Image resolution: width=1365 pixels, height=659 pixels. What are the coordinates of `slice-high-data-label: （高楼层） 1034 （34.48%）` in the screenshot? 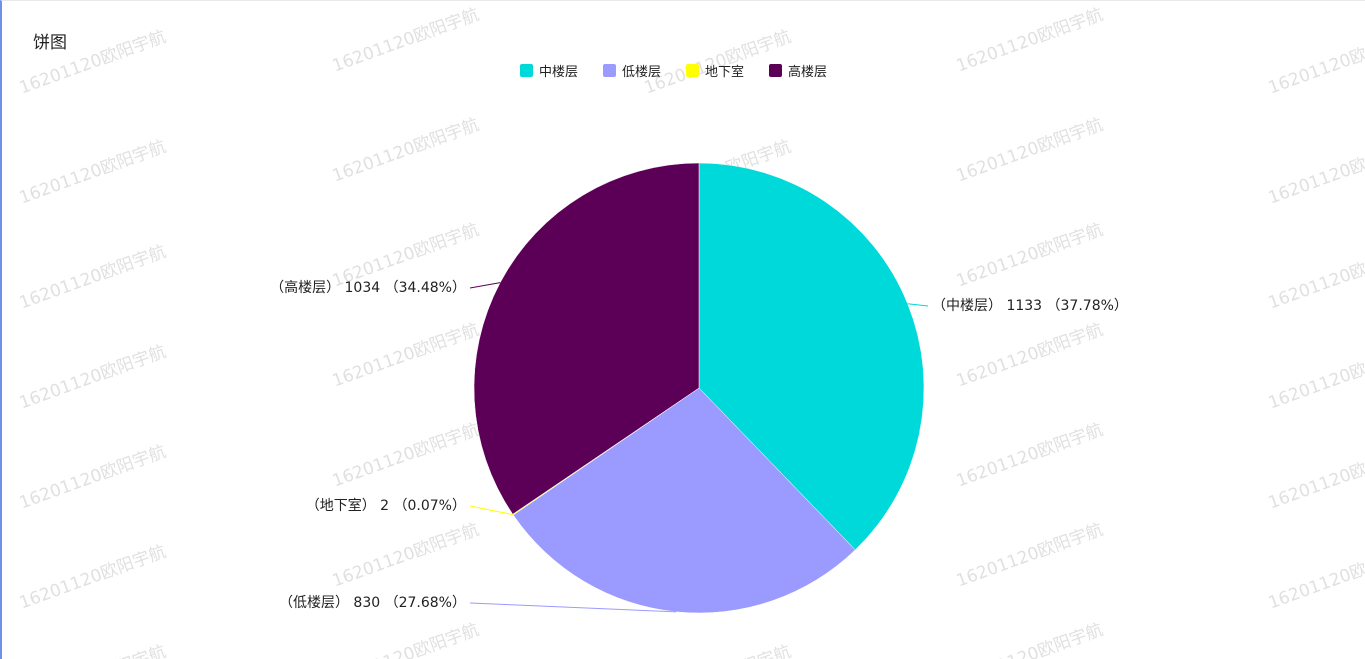 It's located at (368, 287).